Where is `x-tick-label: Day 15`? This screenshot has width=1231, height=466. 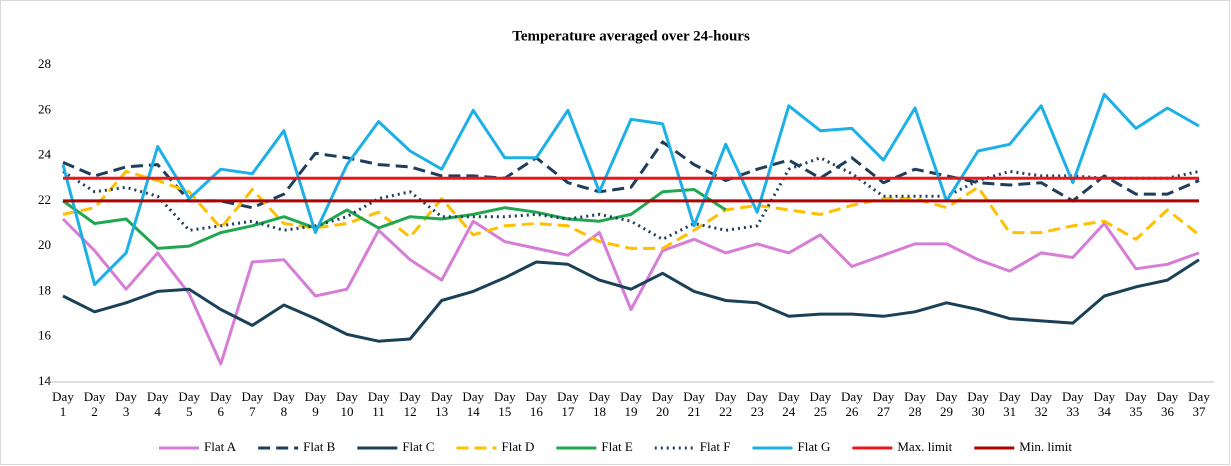 x-tick-label: Day 15 is located at coordinates (505, 404).